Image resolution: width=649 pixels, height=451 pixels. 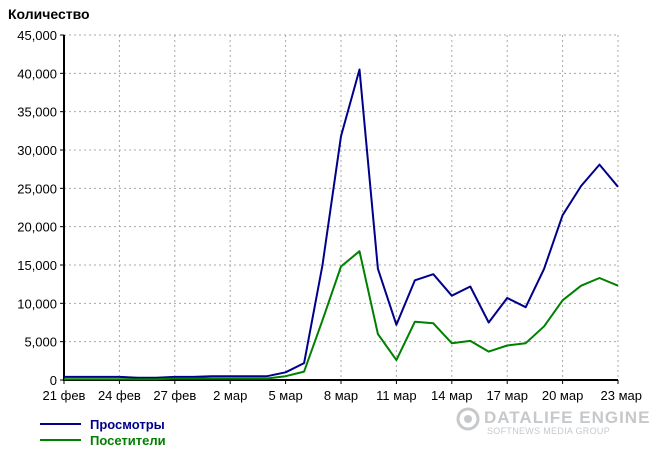 I want to click on x-tick-label: 11 мар, so click(x=396, y=395).